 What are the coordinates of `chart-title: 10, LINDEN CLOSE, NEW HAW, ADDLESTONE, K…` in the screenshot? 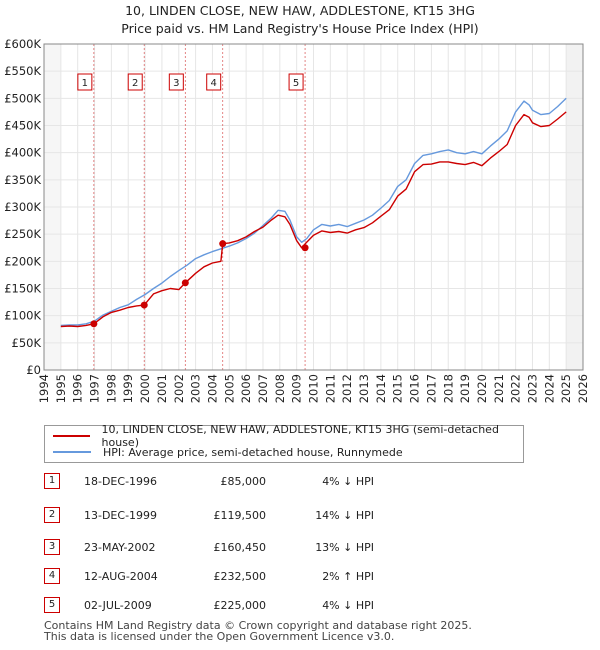 It's located at (300, 20).